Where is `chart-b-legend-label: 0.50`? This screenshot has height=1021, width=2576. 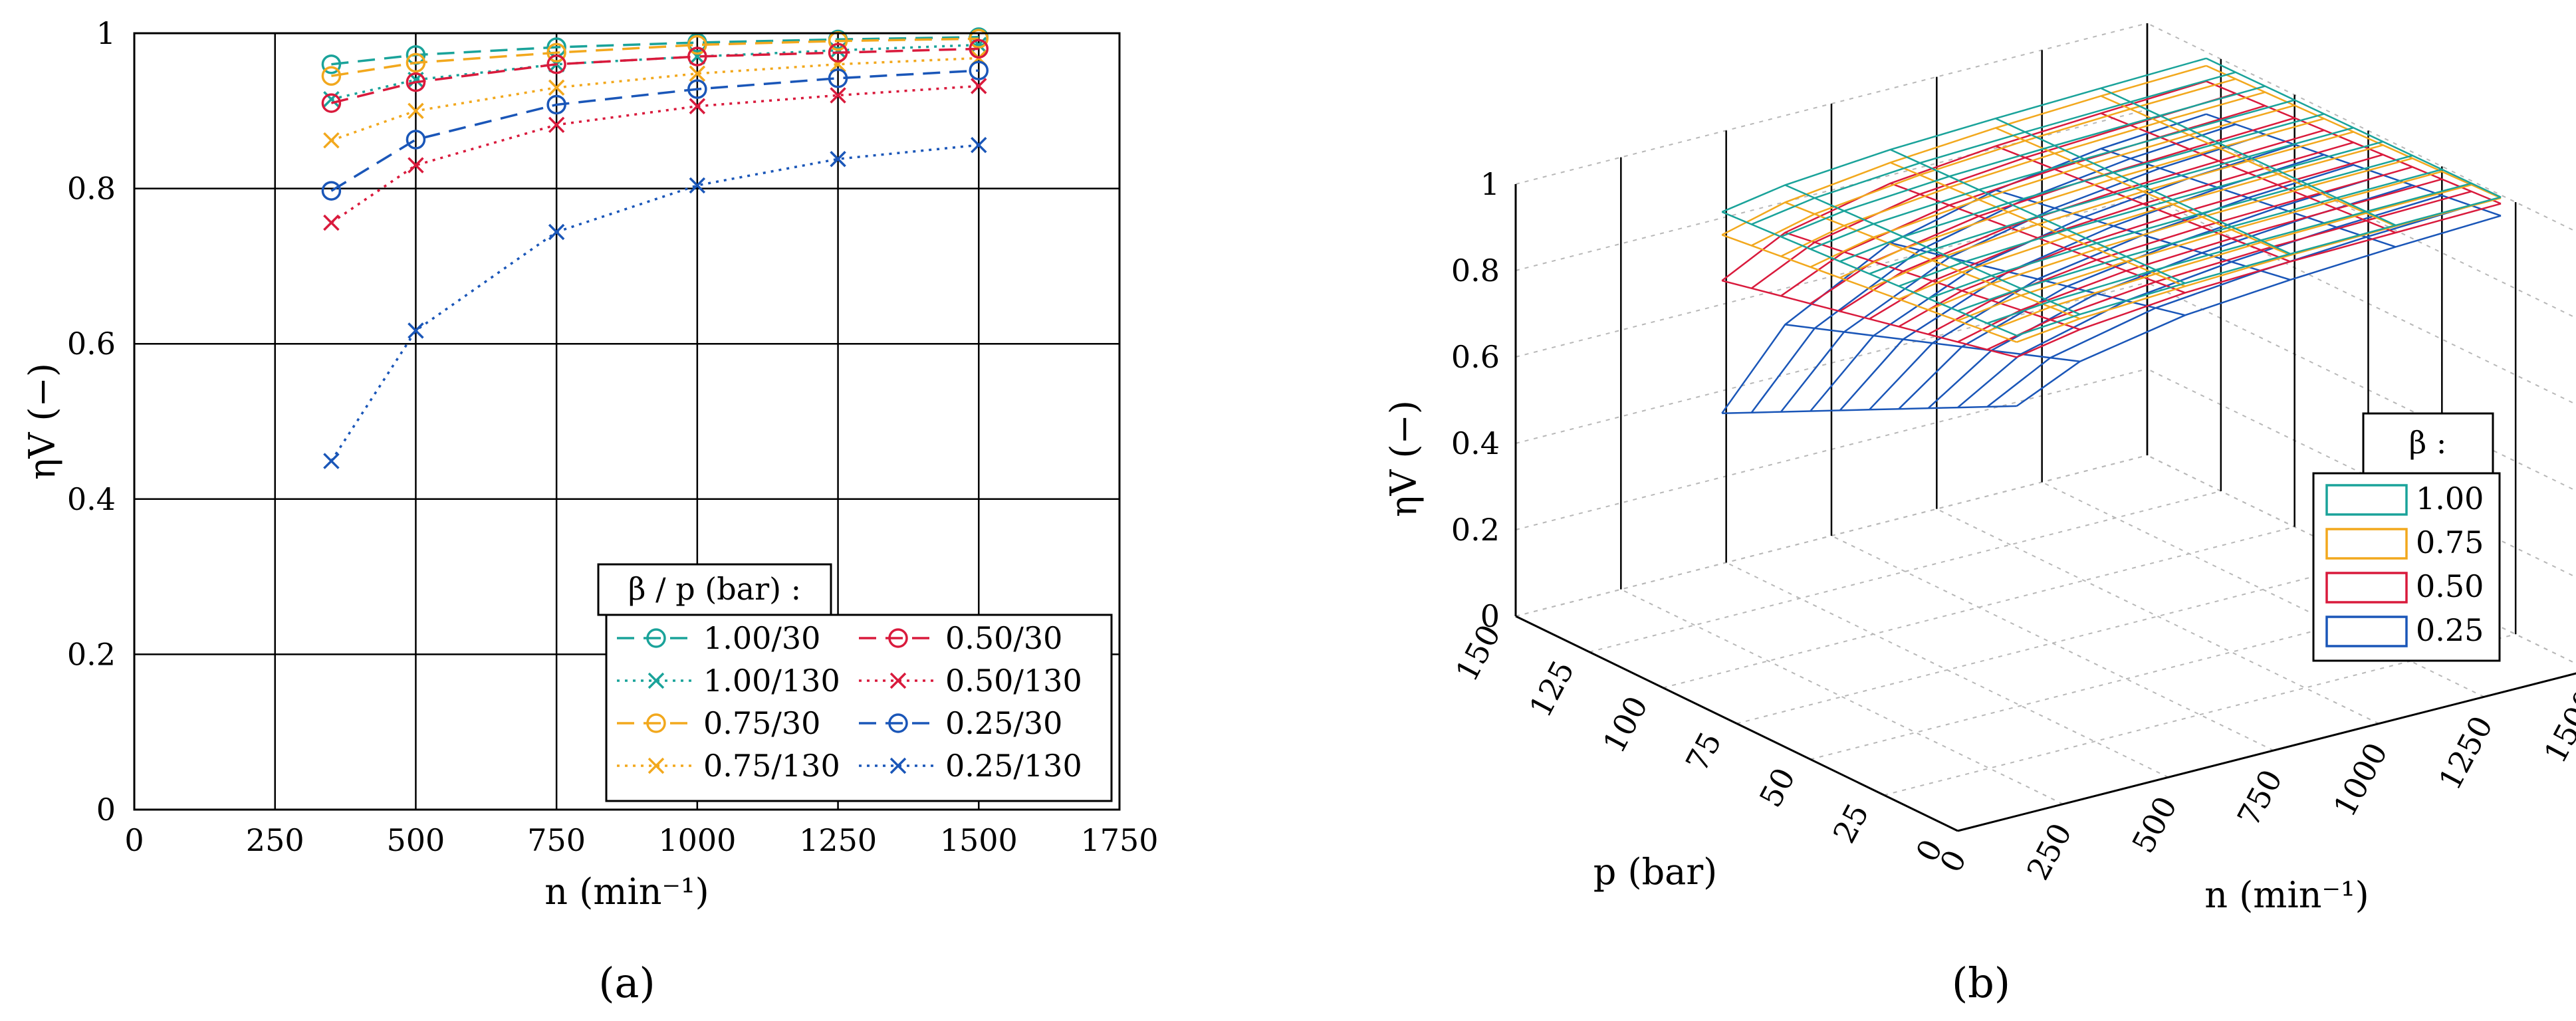
chart-b-legend-label: 0.50 is located at coordinates (2450, 586).